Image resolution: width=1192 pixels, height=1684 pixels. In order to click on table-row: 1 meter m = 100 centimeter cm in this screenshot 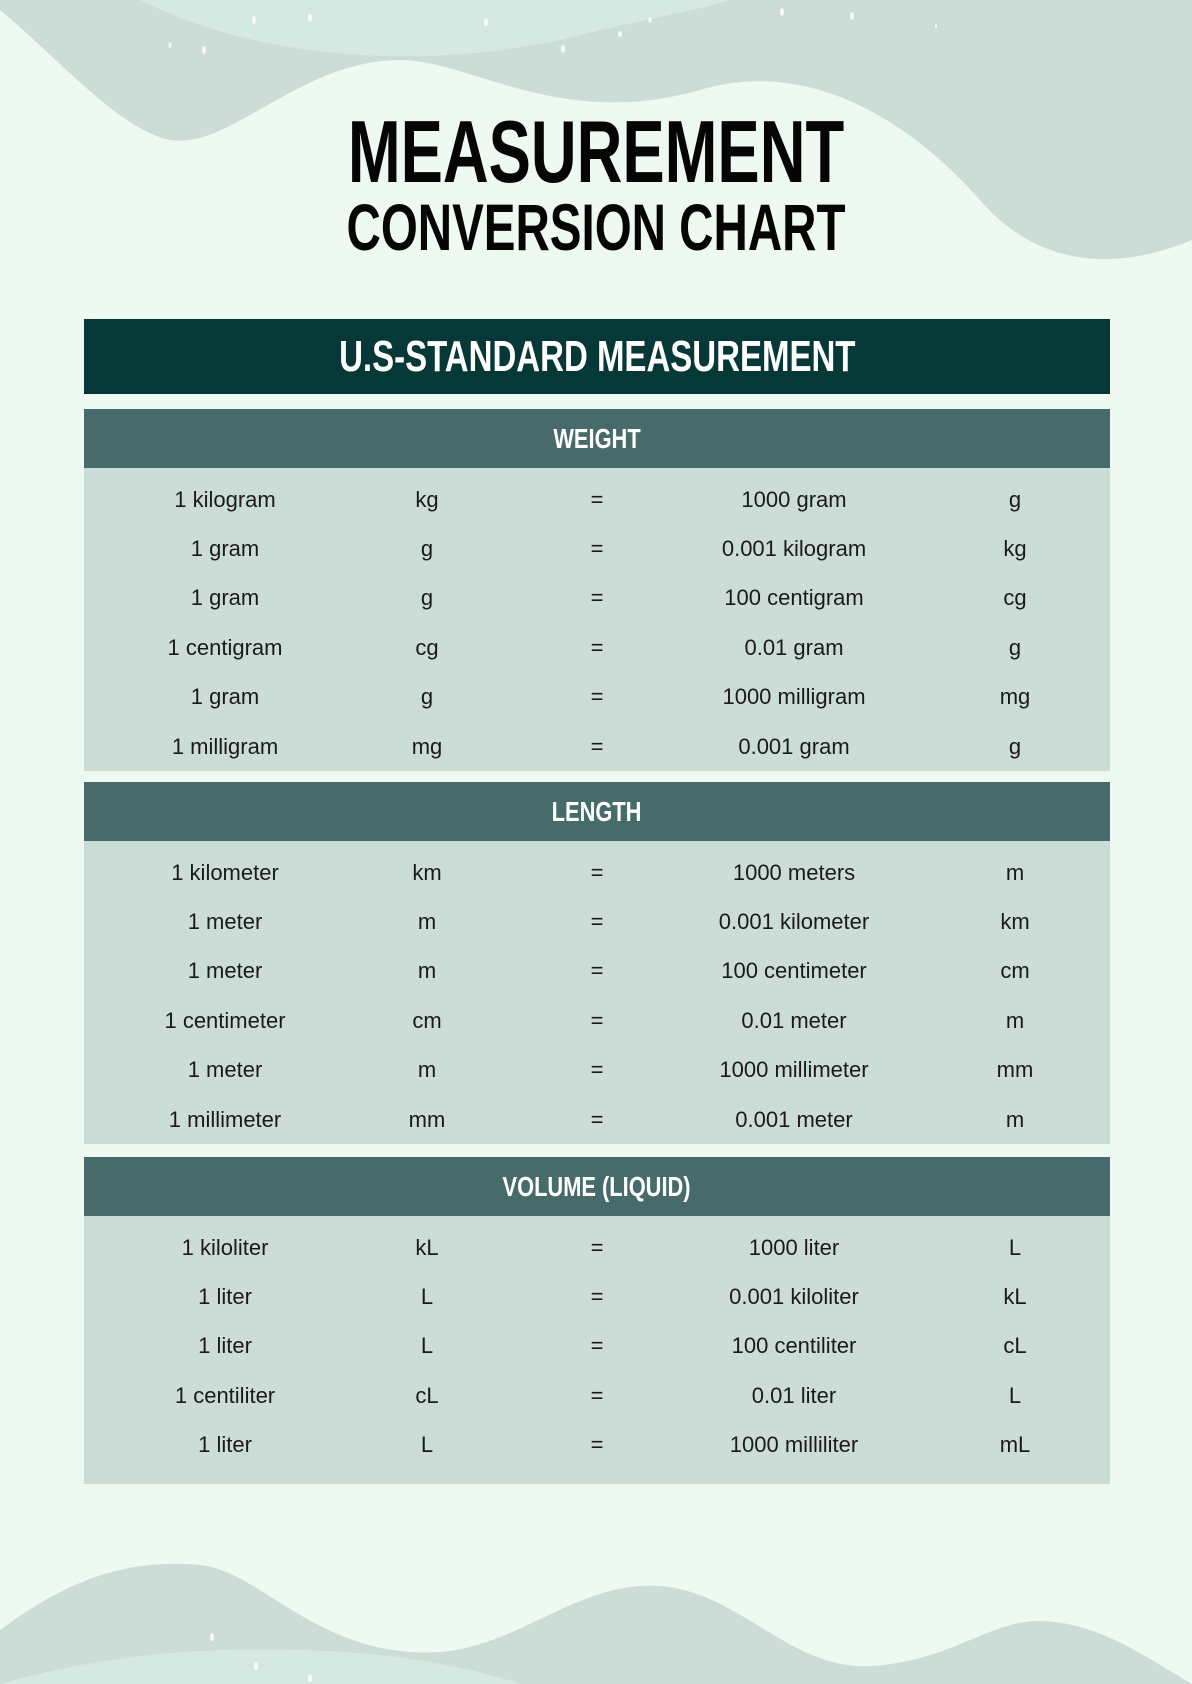, I will do `click(597, 971)`.